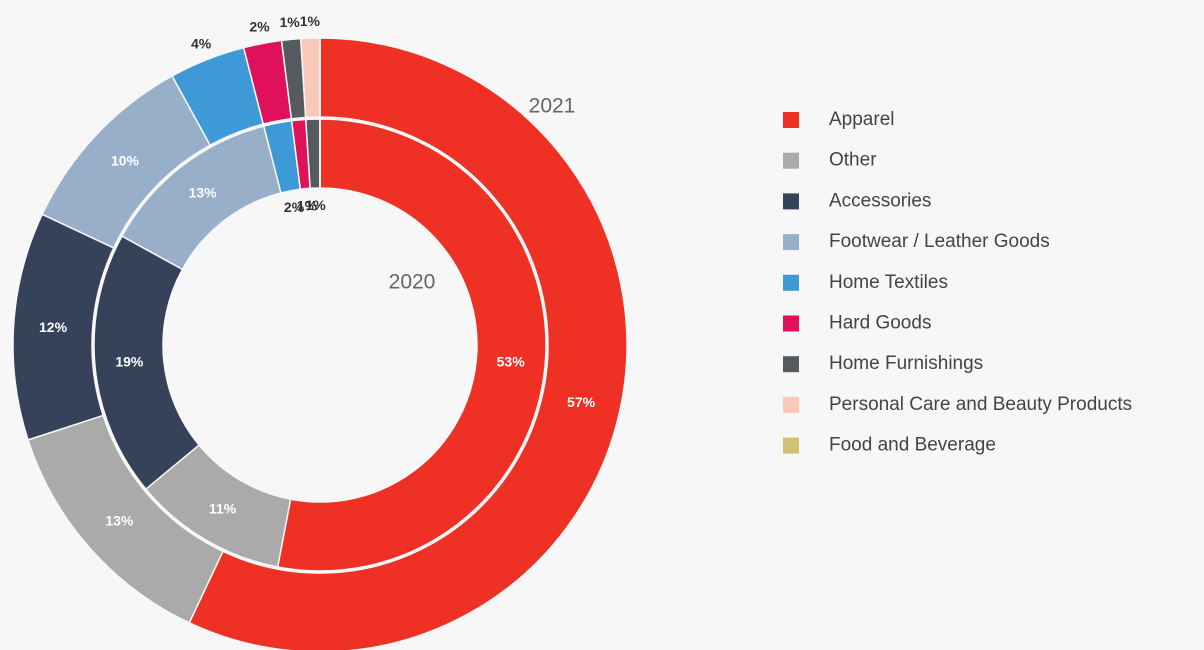 Image resolution: width=1204 pixels, height=650 pixels. I want to click on legend-label: Other, so click(853, 160).